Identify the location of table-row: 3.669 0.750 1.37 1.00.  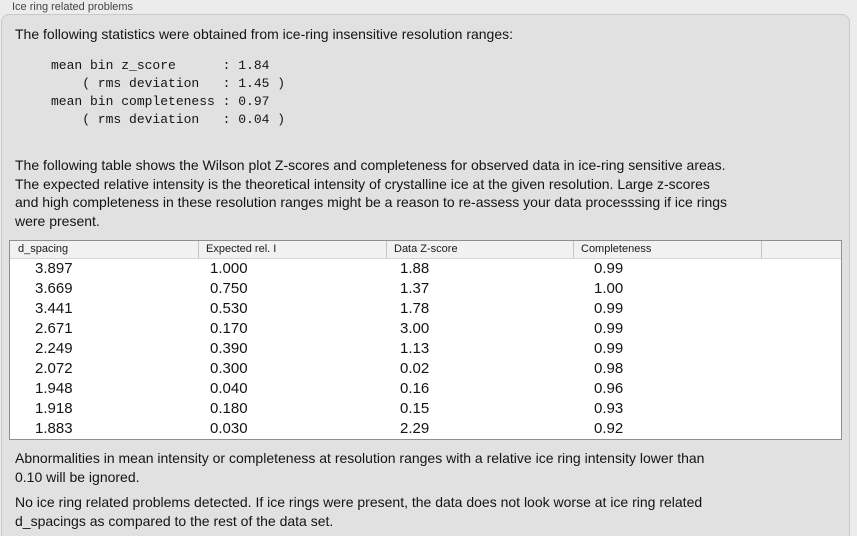
(425, 289).